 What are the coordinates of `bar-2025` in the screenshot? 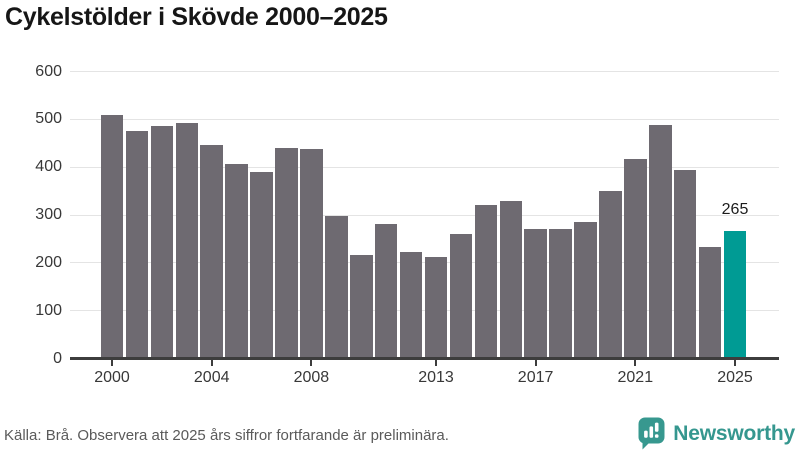 It's located at (735, 294).